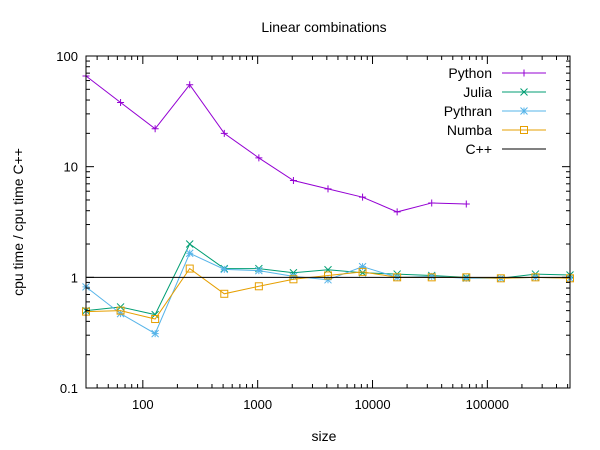  What do you see at coordinates (524, 111) in the screenshot?
I see `legend-marker-pythran` at bounding box center [524, 111].